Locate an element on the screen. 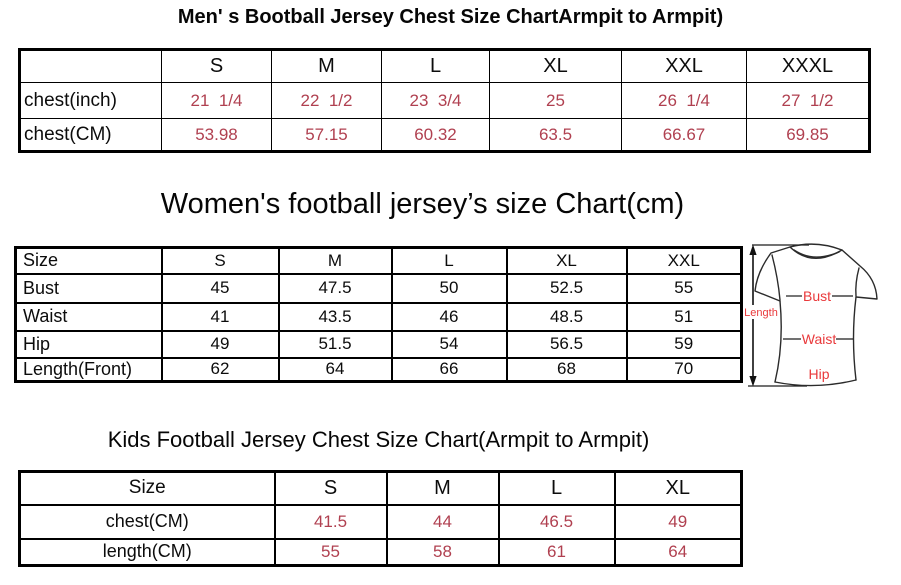  value-cell: 43.5 is located at coordinates (335, 316).